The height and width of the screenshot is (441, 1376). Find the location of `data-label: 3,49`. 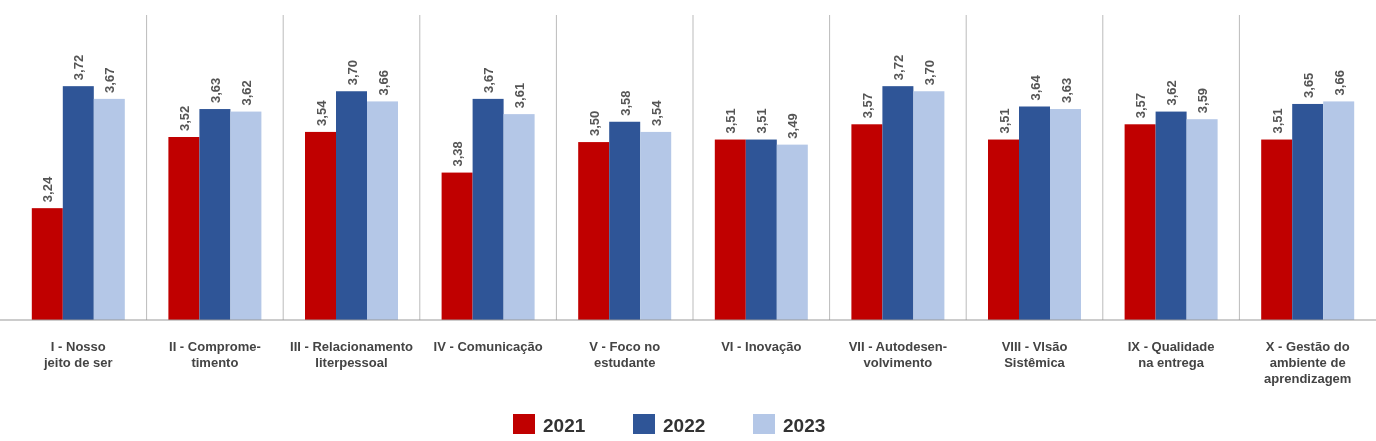

data-label: 3,49 is located at coordinates (793, 126).